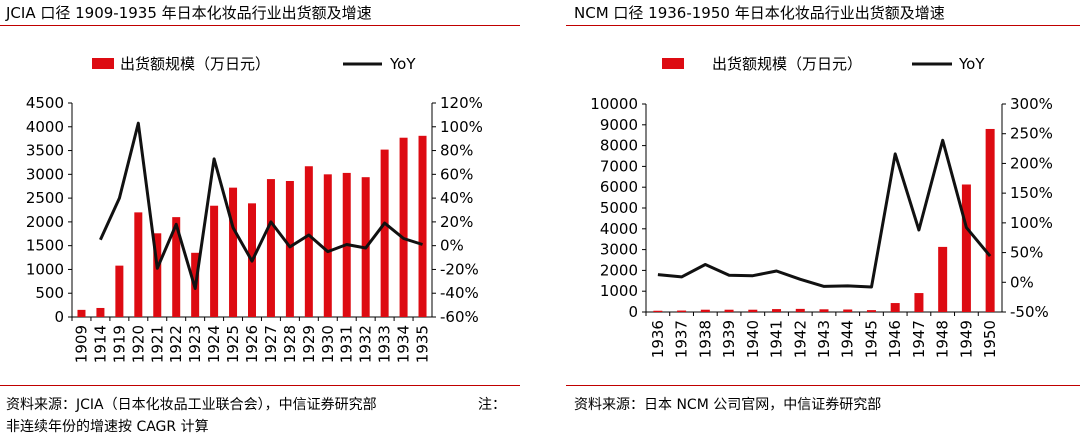  What do you see at coordinates (990, 339) in the screenshot?
I see `x-axis-tick-label: 1950` at bounding box center [990, 339].